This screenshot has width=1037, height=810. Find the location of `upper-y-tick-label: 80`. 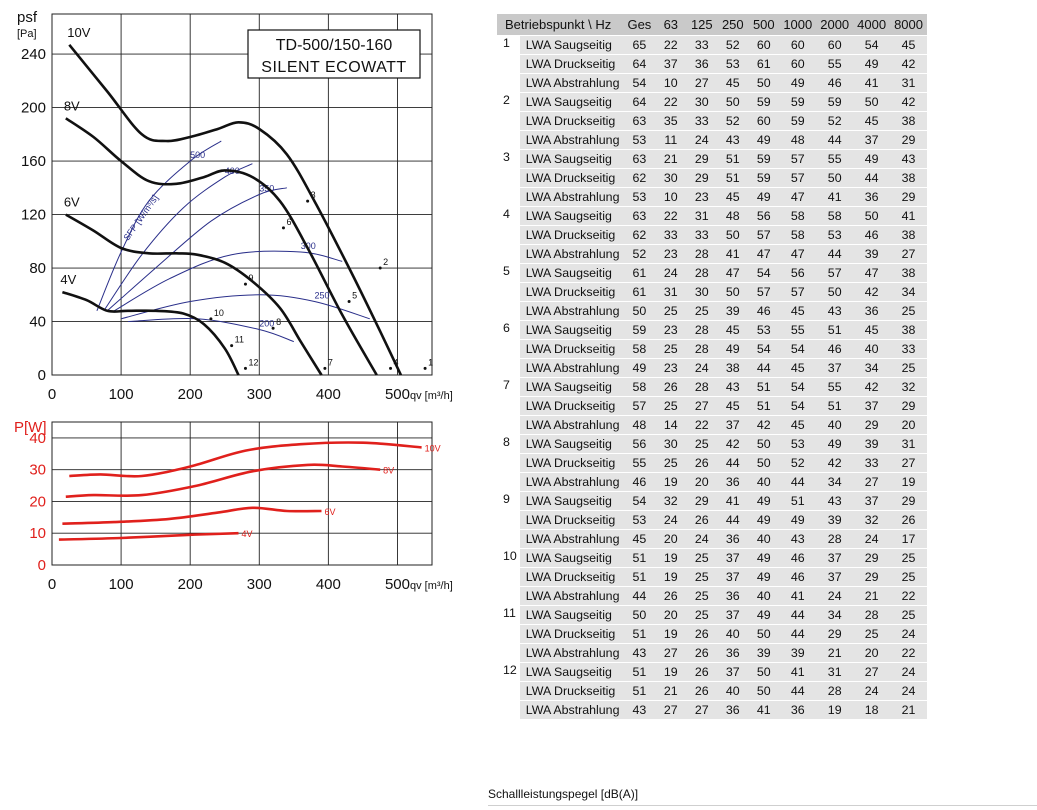

upper-y-tick-label: 80 is located at coordinates (37, 268).